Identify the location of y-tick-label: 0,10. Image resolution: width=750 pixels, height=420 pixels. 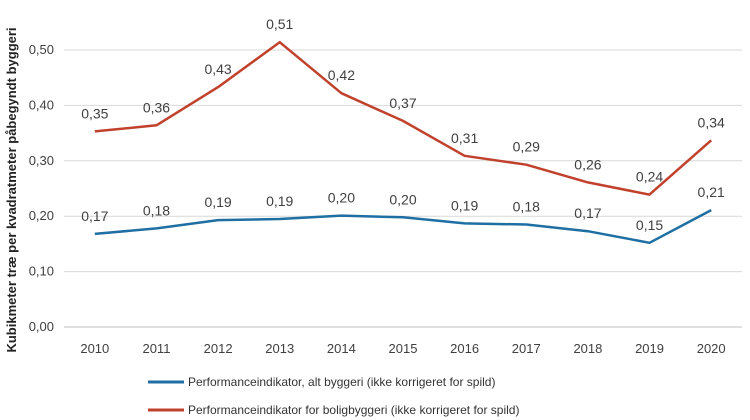
(41, 271).